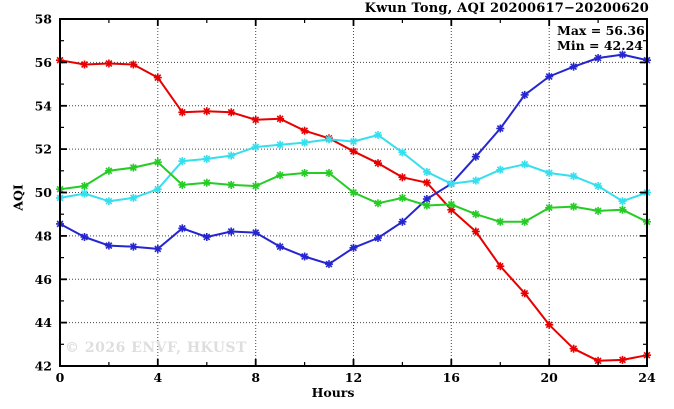  What do you see at coordinates (647, 377) in the screenshot?
I see `svg-text: 24` at bounding box center [647, 377].